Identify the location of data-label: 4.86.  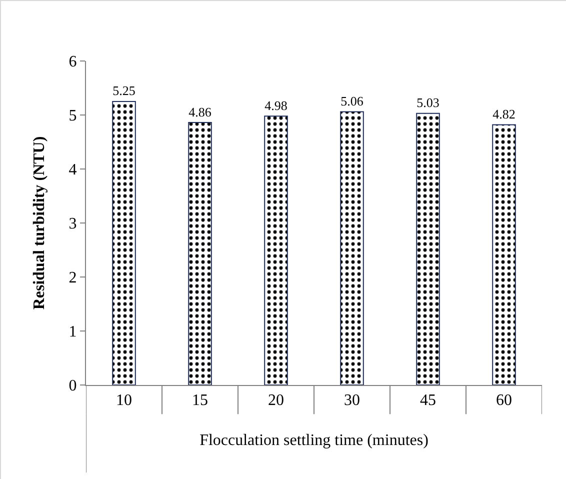
(200, 112).